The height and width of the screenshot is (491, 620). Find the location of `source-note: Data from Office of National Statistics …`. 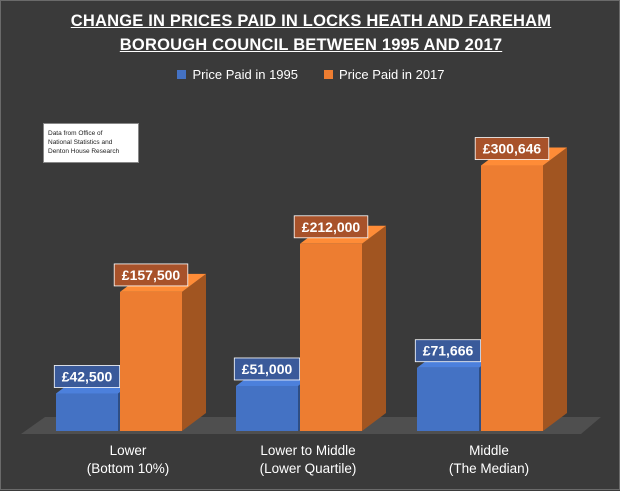

source-note: Data from Office of National Statistics … is located at coordinates (91, 143).